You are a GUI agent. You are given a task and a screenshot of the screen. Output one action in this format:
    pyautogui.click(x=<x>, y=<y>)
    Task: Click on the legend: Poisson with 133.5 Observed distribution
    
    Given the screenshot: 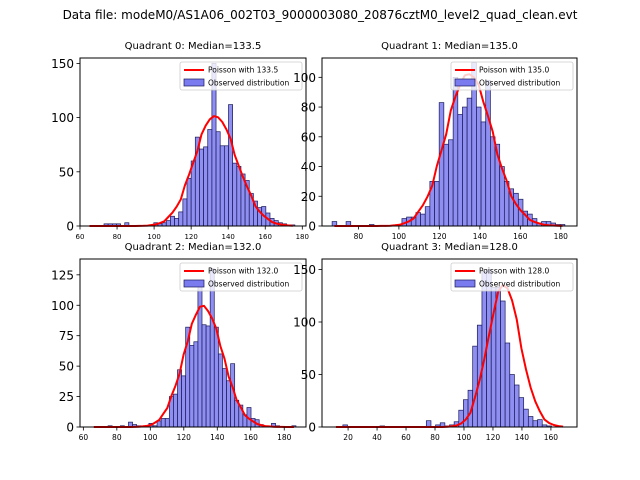 What is the action you would take?
    pyautogui.click(x=241, y=76)
    